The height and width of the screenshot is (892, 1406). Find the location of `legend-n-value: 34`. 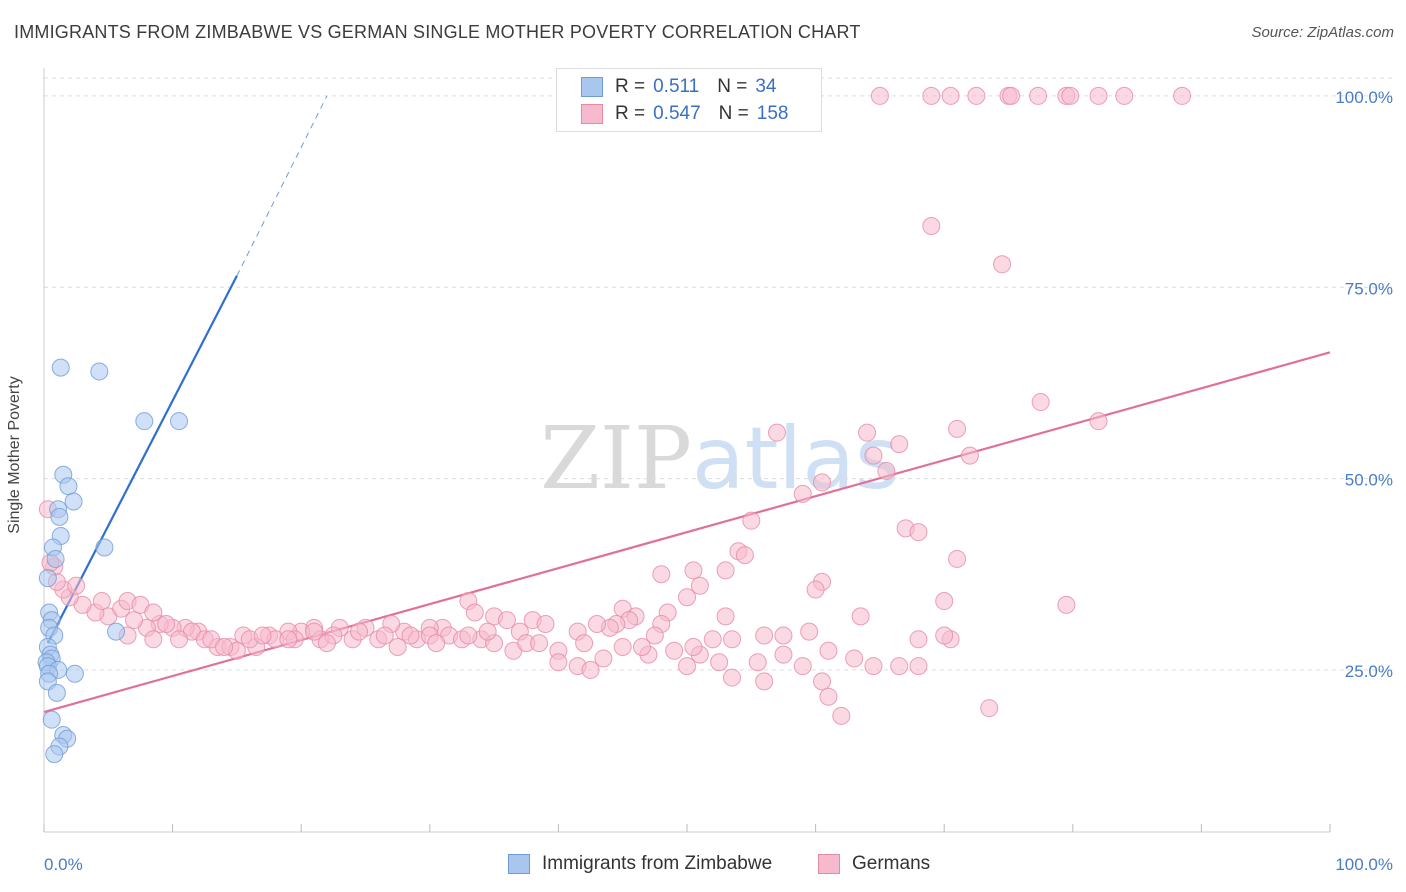

legend-n-value: 34 is located at coordinates (766, 86).